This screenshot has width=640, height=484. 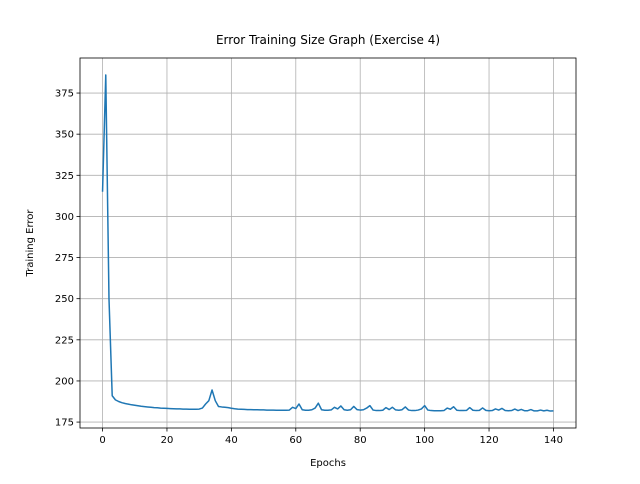 I want to click on x-tick-label: 40, so click(x=231, y=440).